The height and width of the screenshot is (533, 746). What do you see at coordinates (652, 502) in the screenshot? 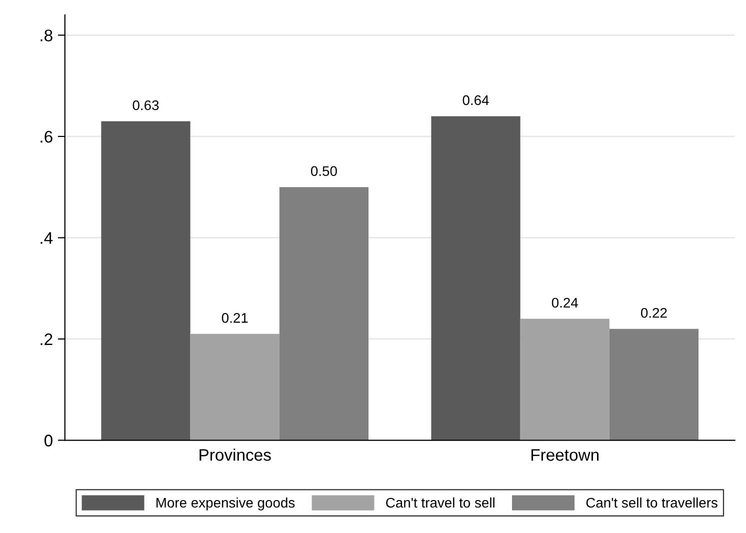
I see `legend-label: Can't sell to travellers` at bounding box center [652, 502].